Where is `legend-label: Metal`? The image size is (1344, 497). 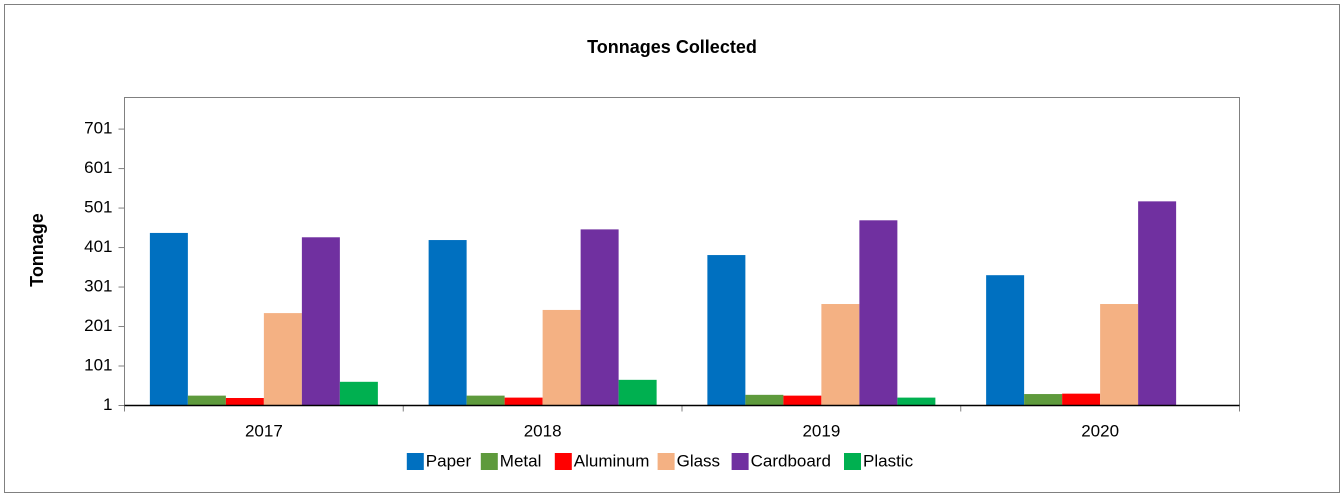
legend-label: Metal is located at coordinates (521, 460).